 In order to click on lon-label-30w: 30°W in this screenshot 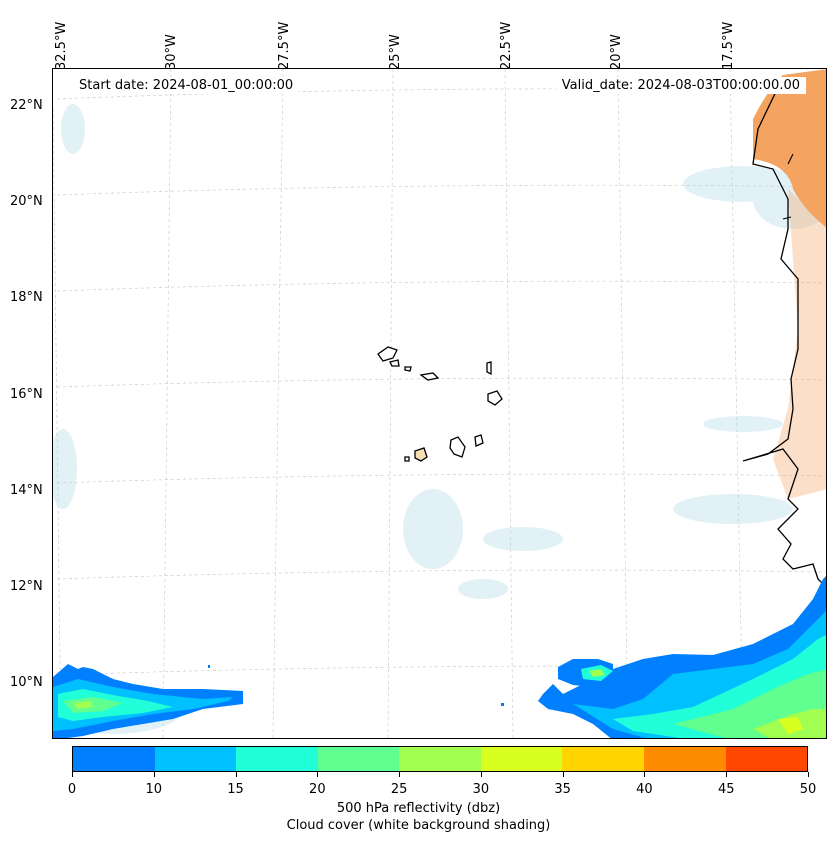, I will do `click(171, 52)`.